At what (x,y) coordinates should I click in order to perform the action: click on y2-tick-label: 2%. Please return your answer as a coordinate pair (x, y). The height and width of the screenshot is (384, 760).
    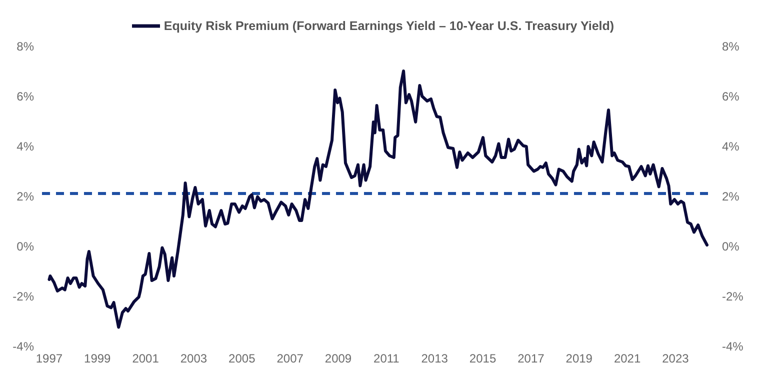
    Looking at the image, I should click on (731, 196).